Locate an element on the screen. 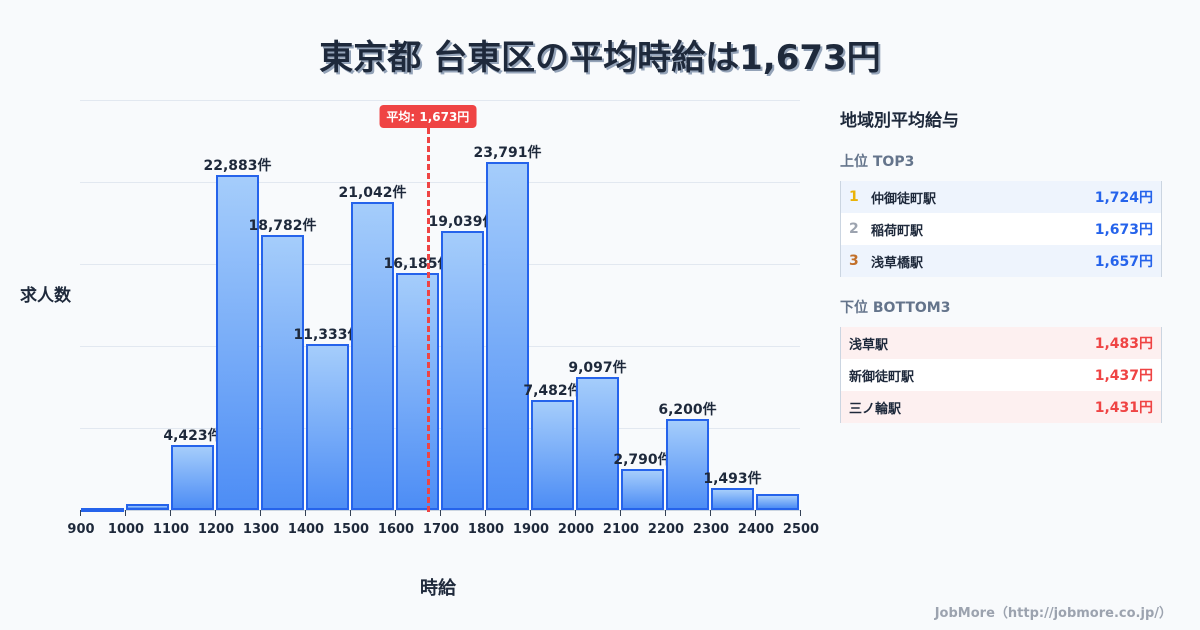  station-name: 仲御徒町駅 is located at coordinates (904, 199).